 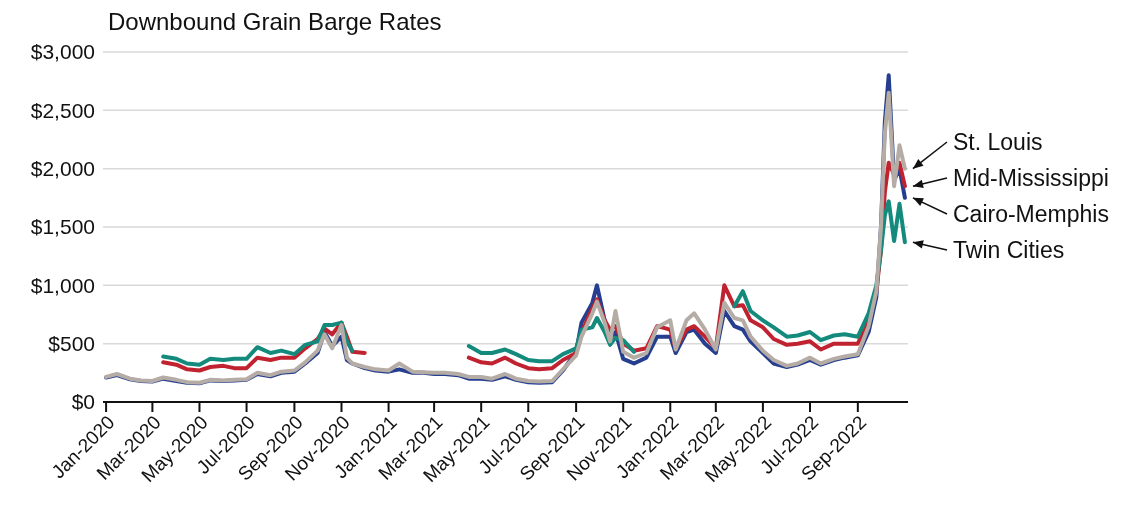 I want to click on text: St. Louis, so click(x=998, y=142).